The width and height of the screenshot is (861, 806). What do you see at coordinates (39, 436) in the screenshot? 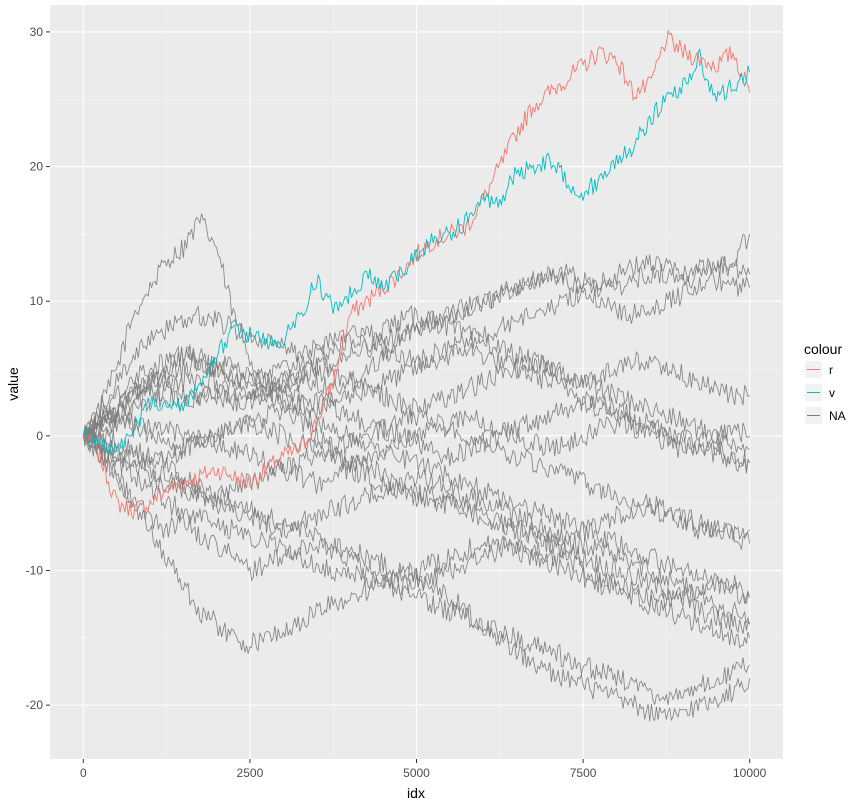
I see `y-tick-label: 0` at bounding box center [39, 436].